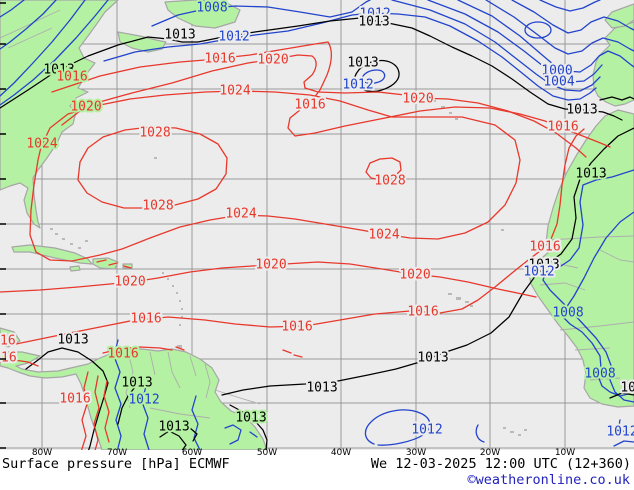  I want to click on isobar-1012-cutoff-low, so click(373, 76).